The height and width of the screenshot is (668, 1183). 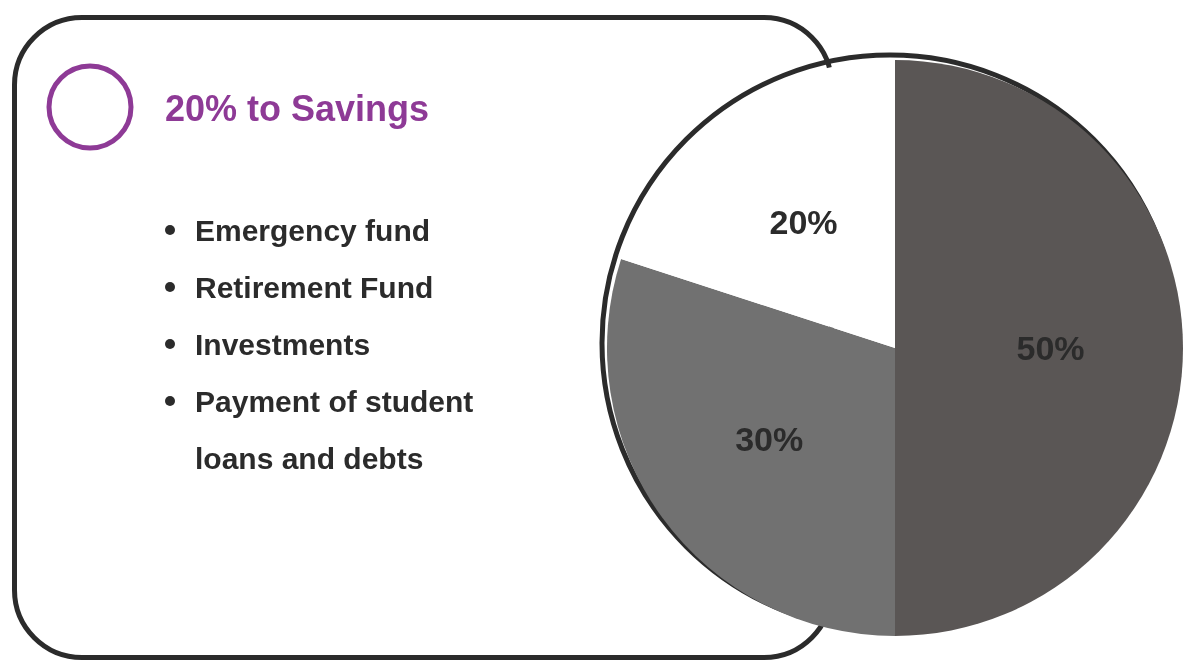 What do you see at coordinates (803, 222) in the screenshot?
I see `data-label: 20%` at bounding box center [803, 222].